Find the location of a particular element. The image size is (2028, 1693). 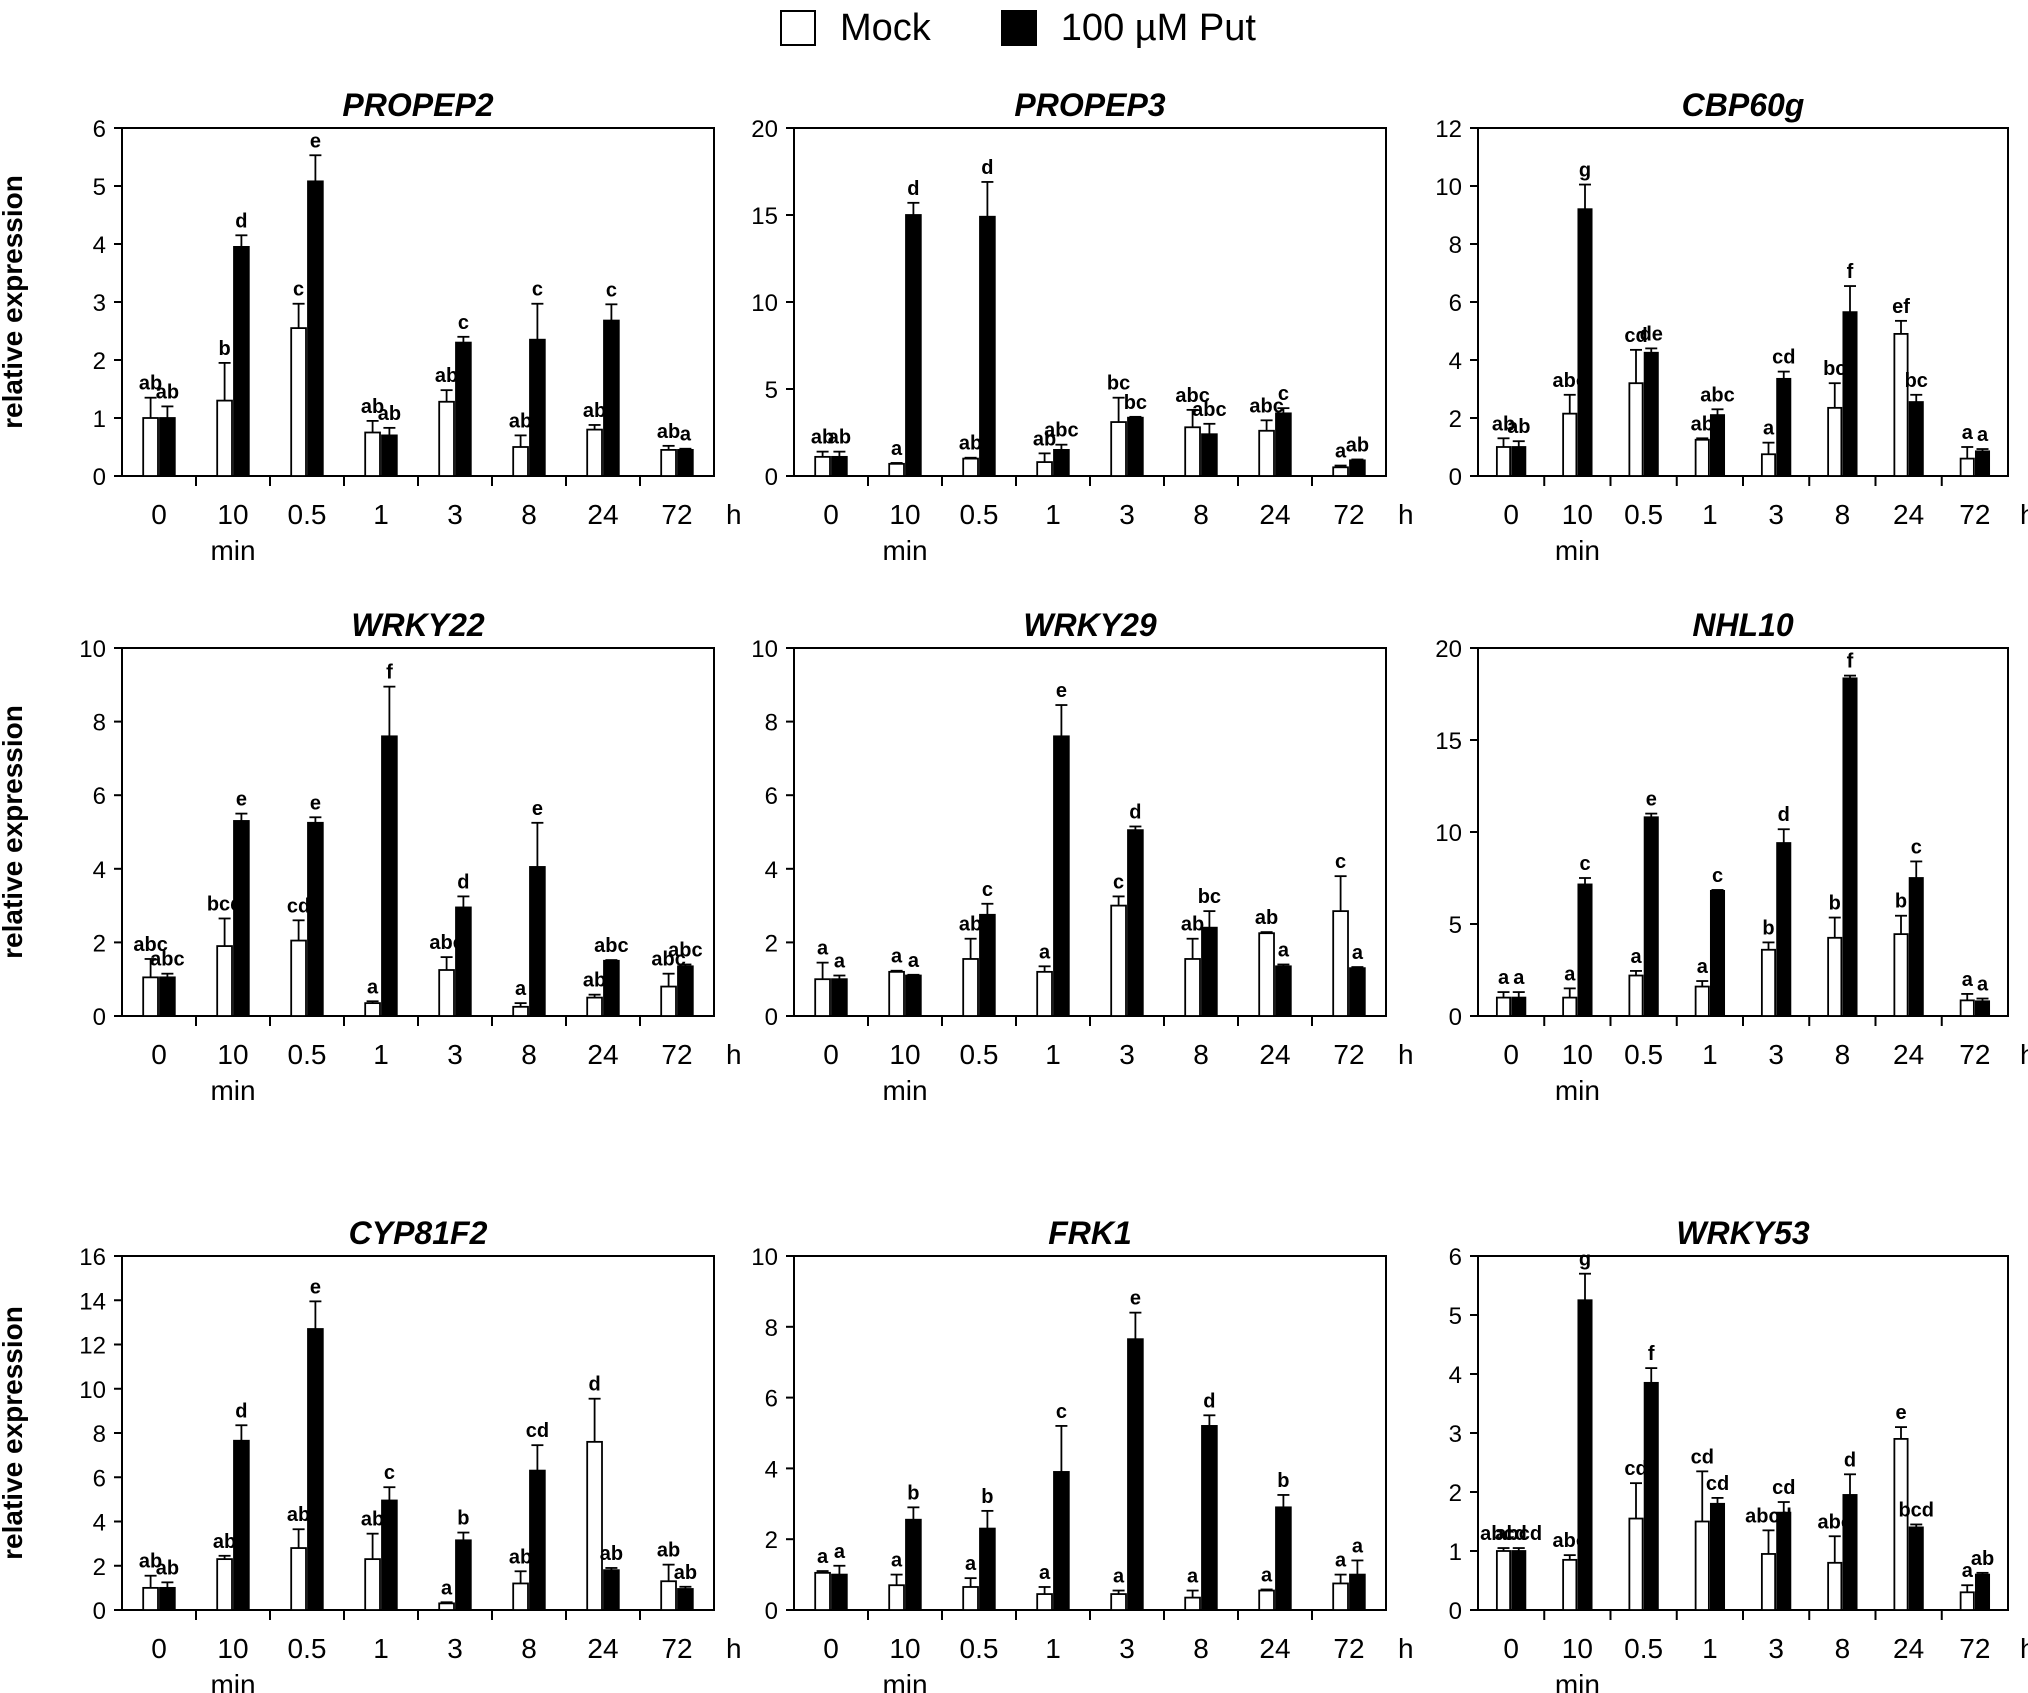

significance-letter: b is located at coordinates (1283, 1481).